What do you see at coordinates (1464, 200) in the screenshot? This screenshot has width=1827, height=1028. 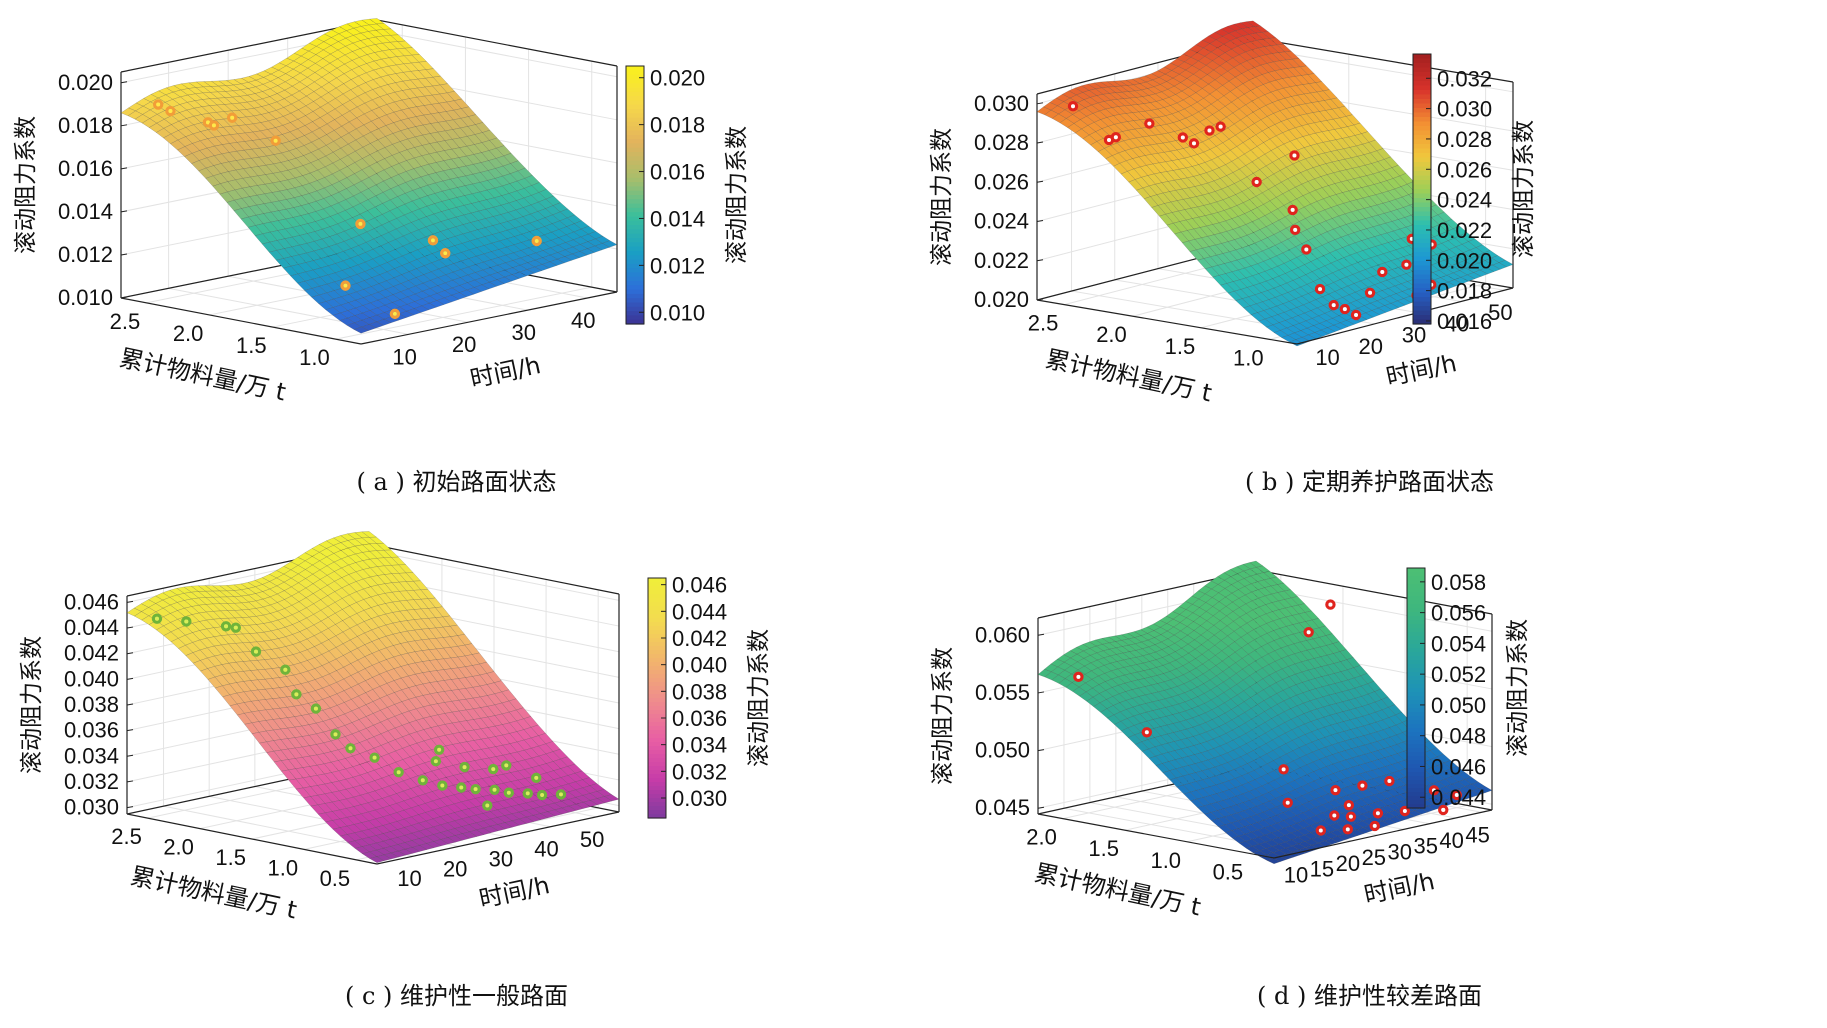 I see `colorbar-tick-label: 0.024` at bounding box center [1464, 200].